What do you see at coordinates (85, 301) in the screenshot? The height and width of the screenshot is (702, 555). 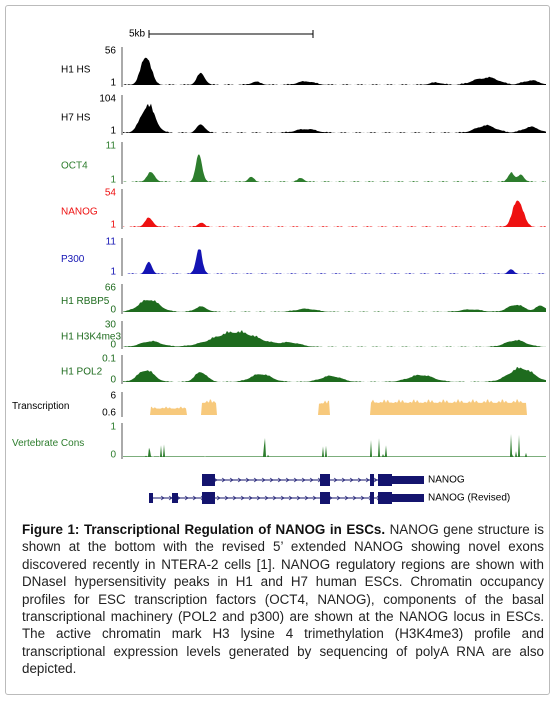 I see `track-label: H1 RBBP5` at bounding box center [85, 301].